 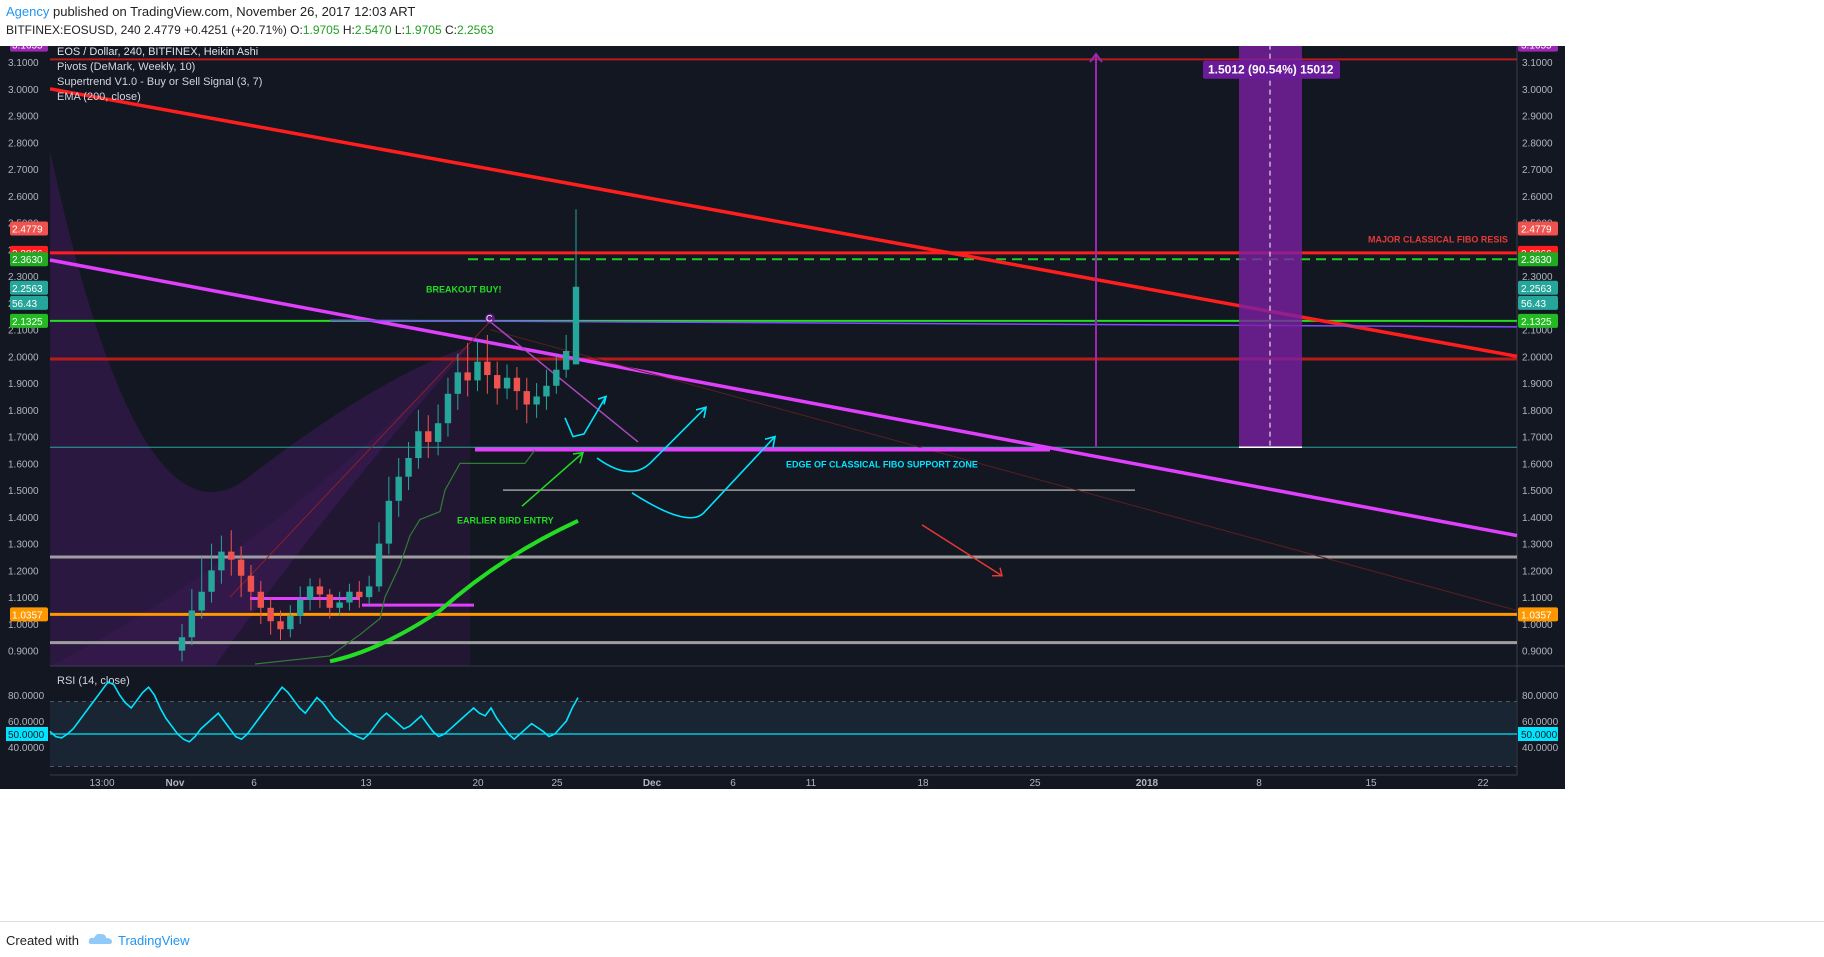 What do you see at coordinates (23, 357) in the screenshot?
I see `y-tick-label-left: 2.0000` at bounding box center [23, 357].